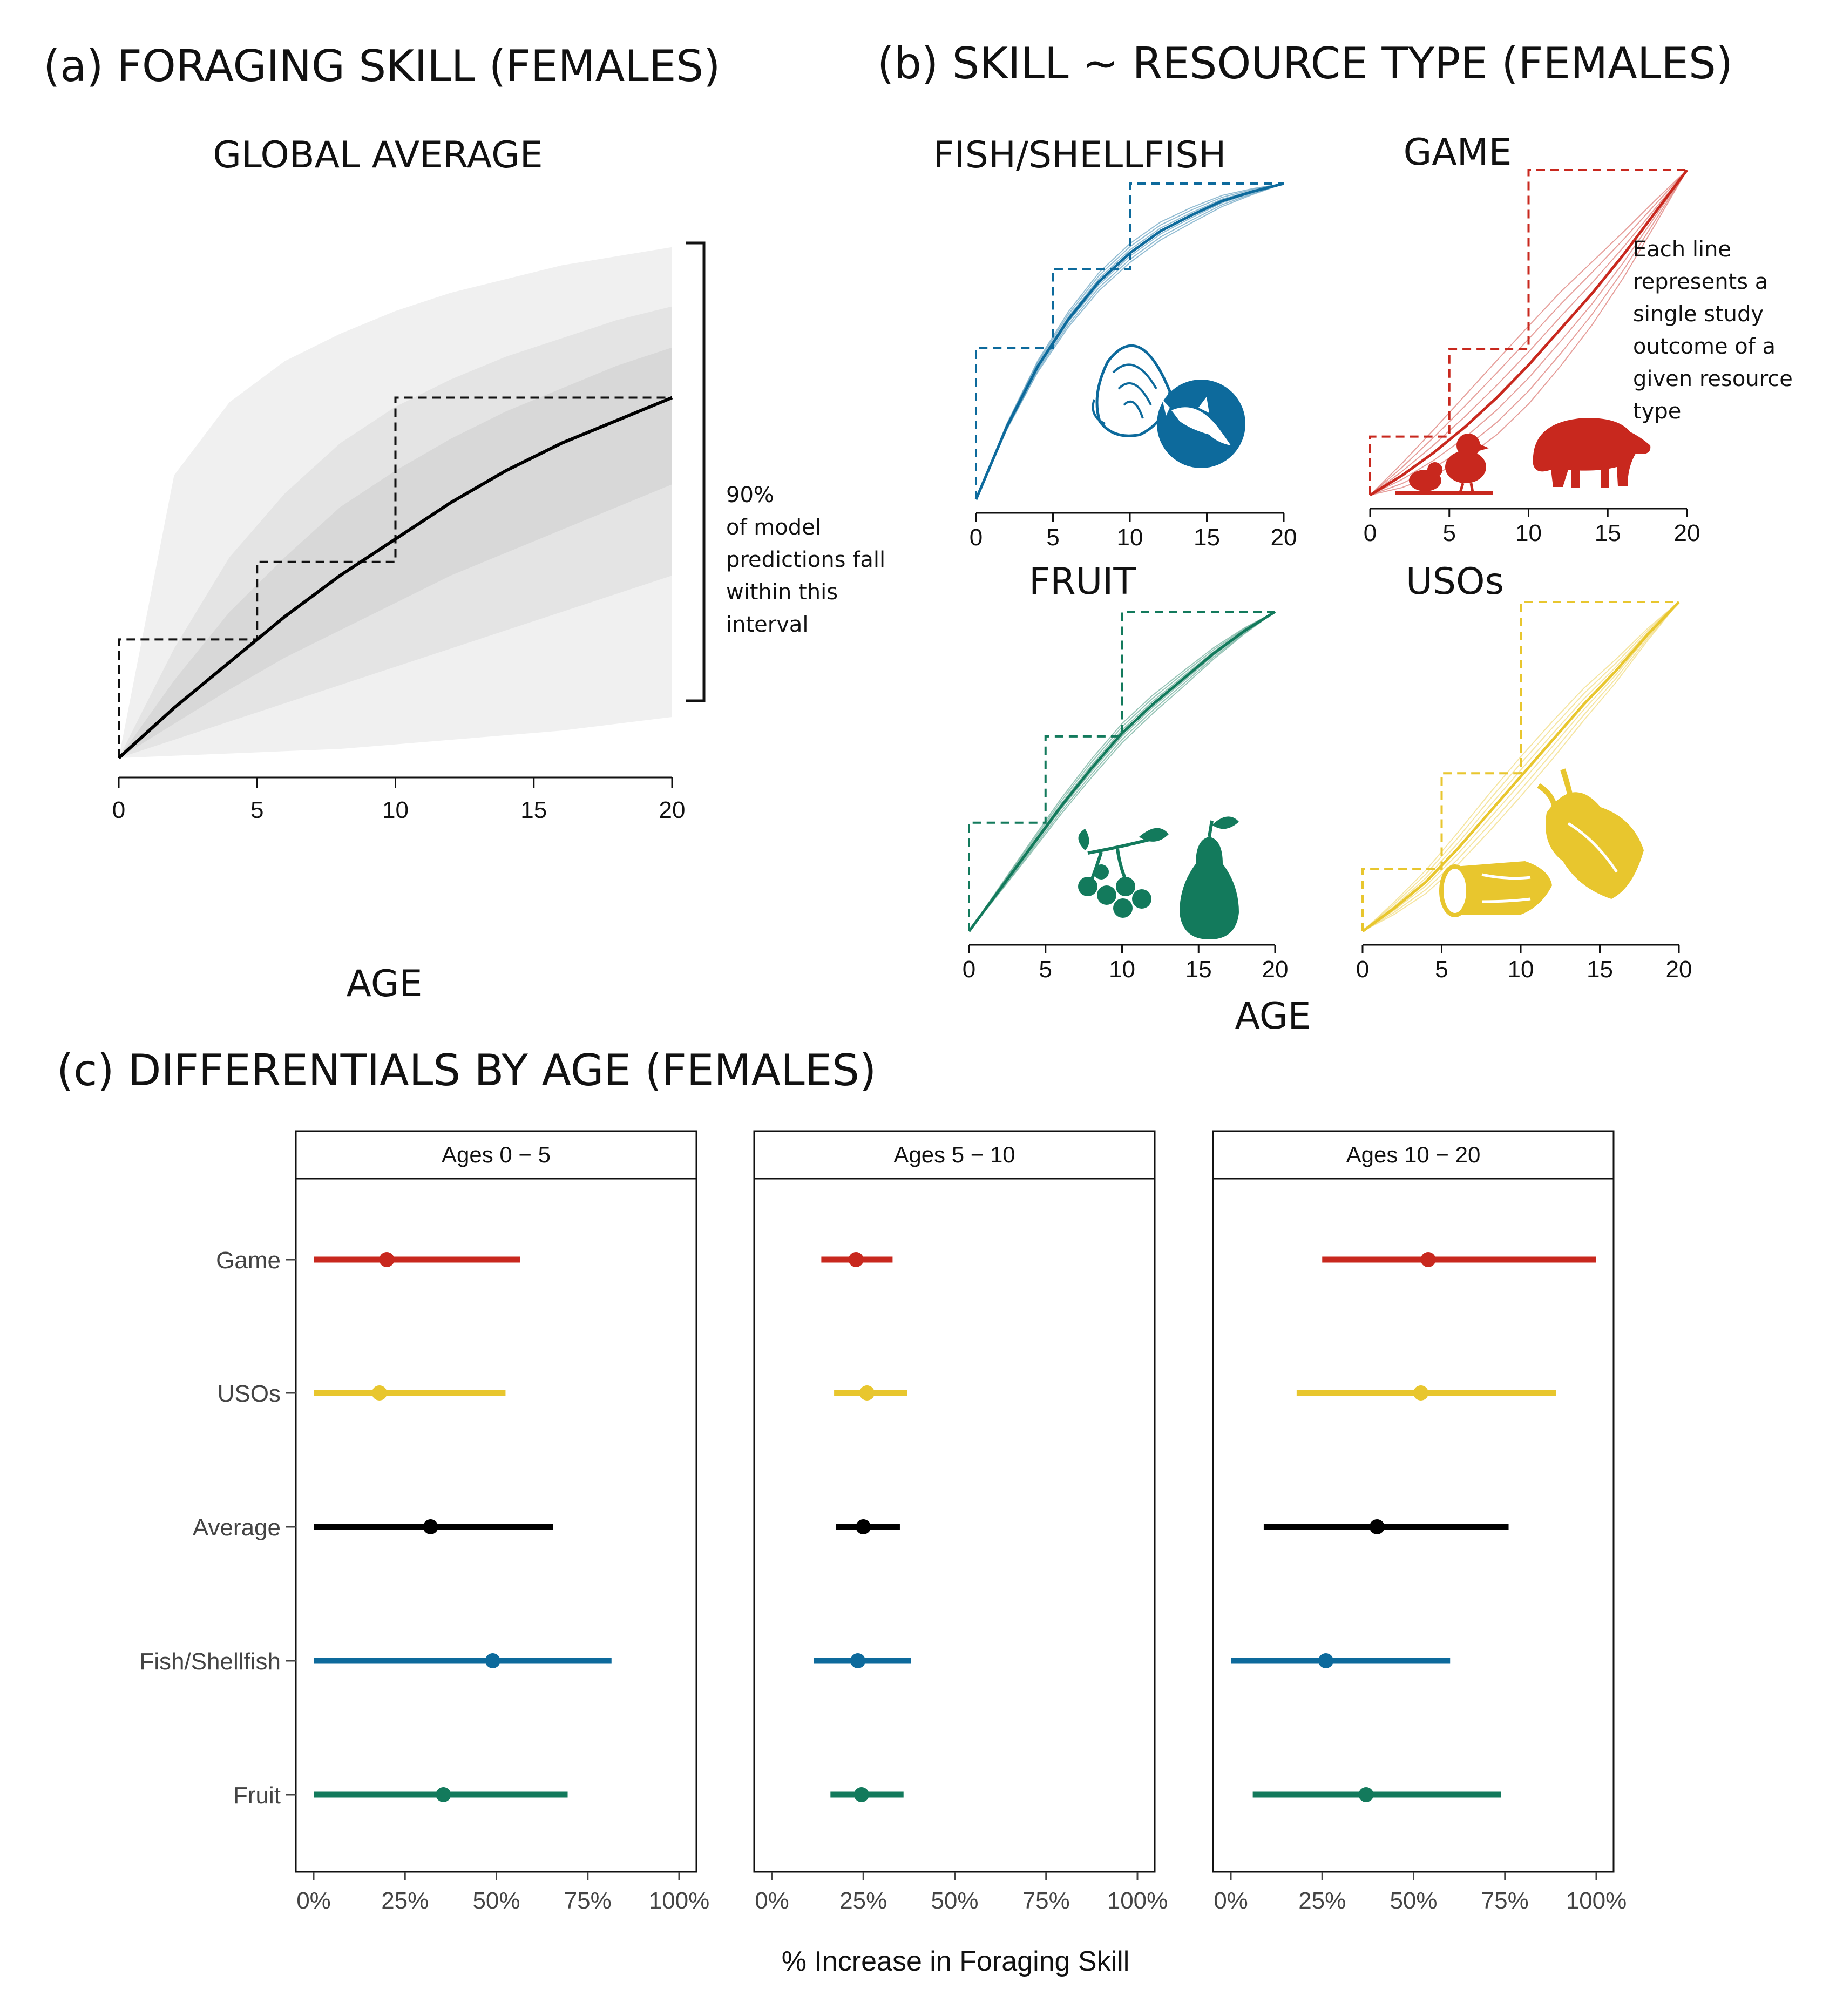  What do you see at coordinates (1705, 346) in the screenshot?
I see `study-lines-note-line: outcome of a` at bounding box center [1705, 346].